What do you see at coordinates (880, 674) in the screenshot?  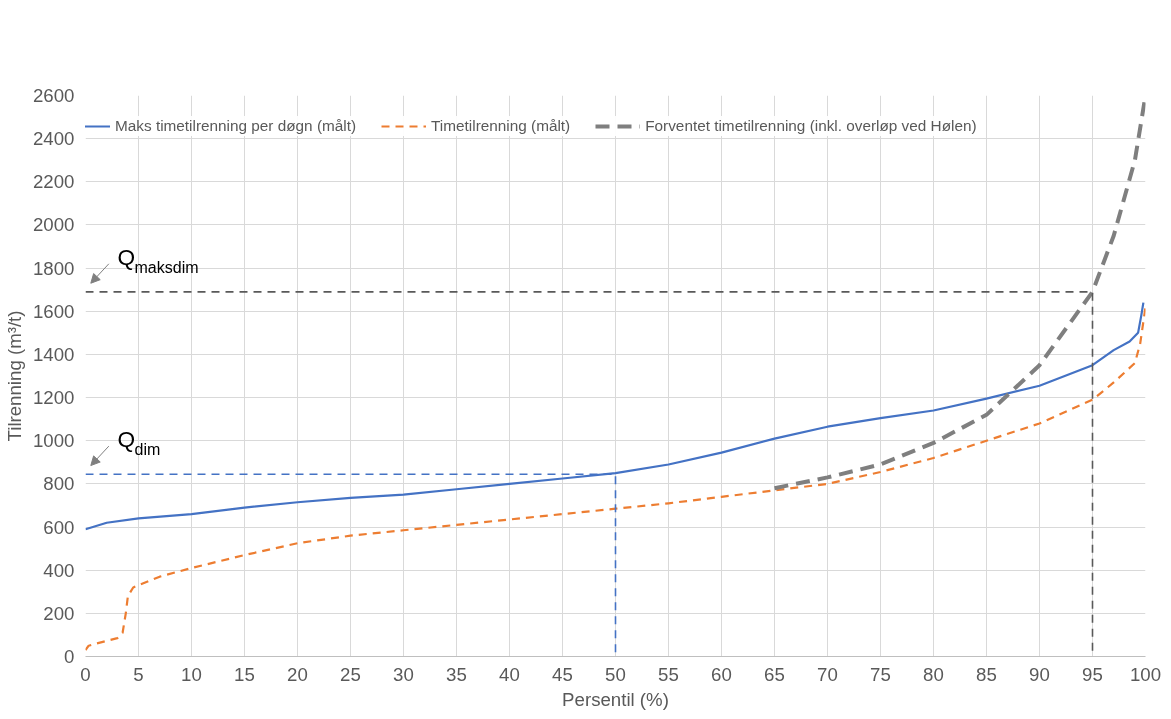 I see `x-tick-label: 75` at bounding box center [880, 674].